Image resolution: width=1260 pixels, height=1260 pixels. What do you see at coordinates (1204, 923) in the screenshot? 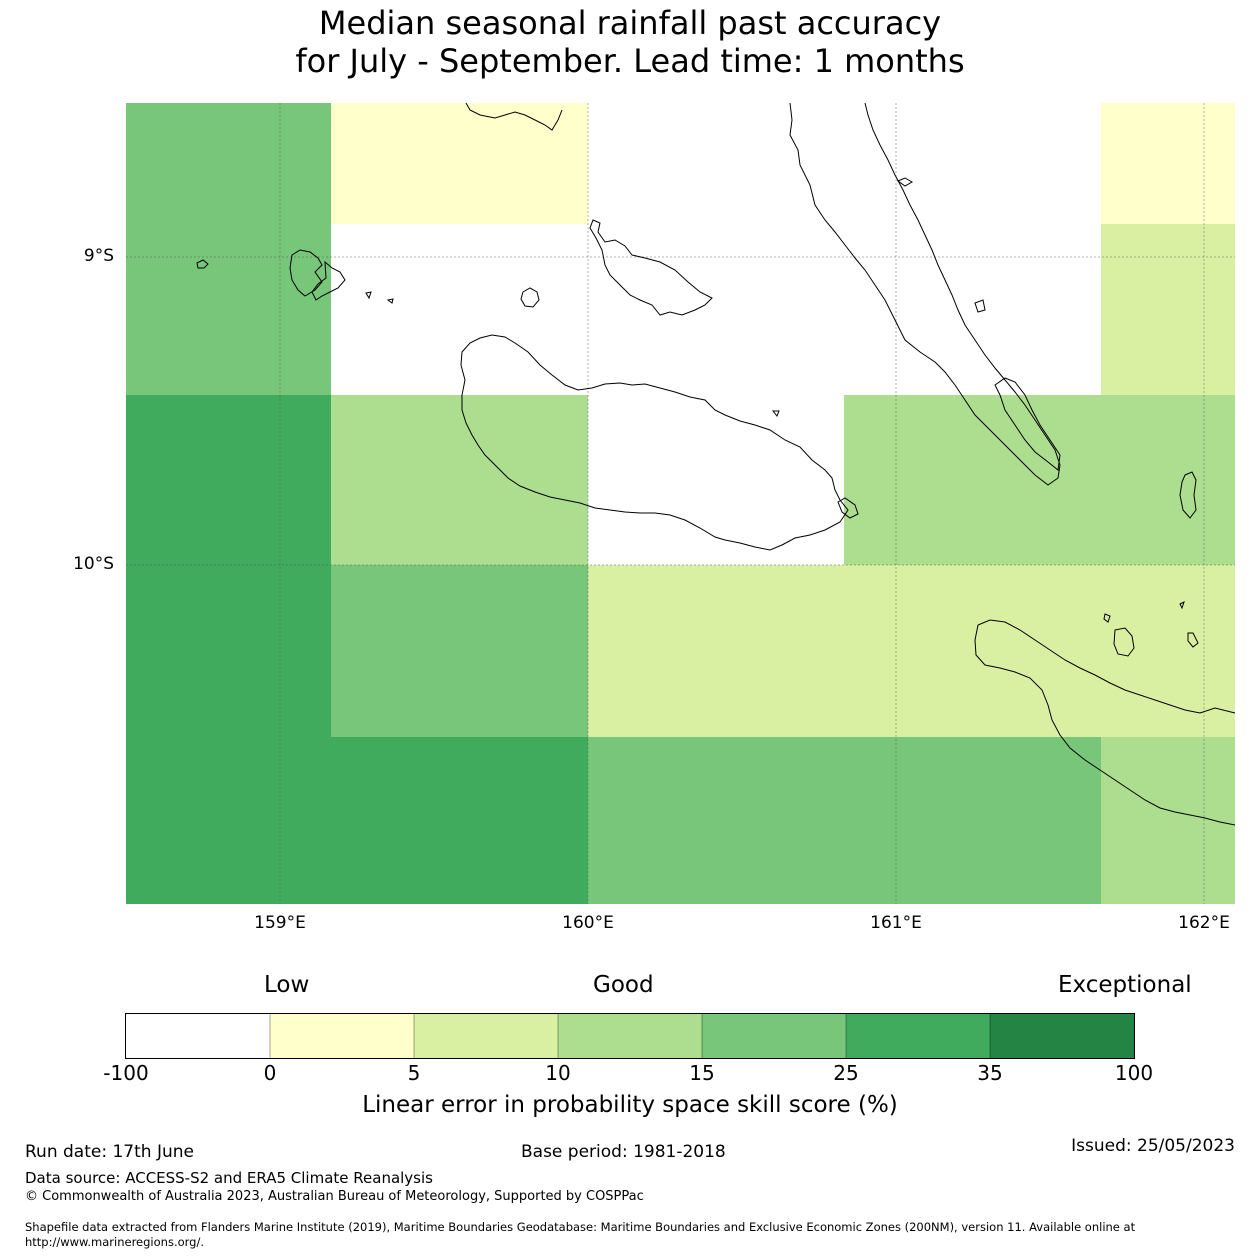
I see `lon-label-162e: 162°E` at bounding box center [1204, 923].